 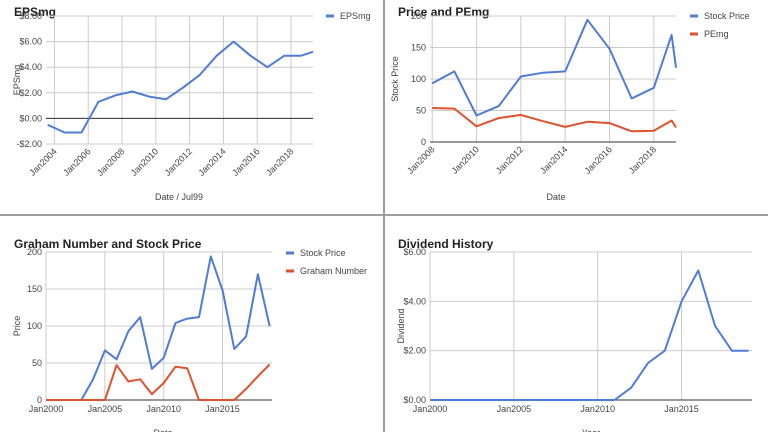 What do you see at coordinates (30, 16) in the screenshot?
I see `y-tick-label: $8.00` at bounding box center [30, 16].